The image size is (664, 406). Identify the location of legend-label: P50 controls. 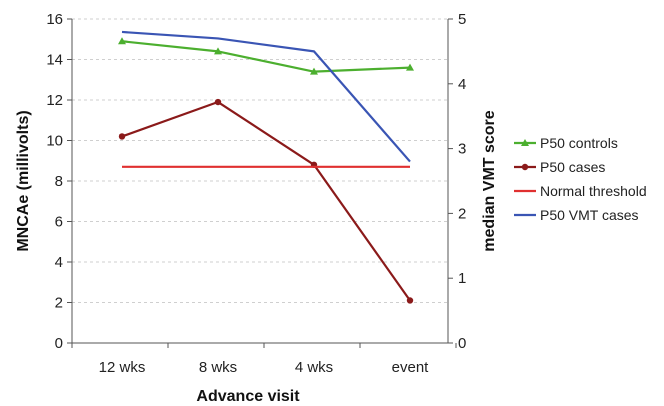
(579, 143).